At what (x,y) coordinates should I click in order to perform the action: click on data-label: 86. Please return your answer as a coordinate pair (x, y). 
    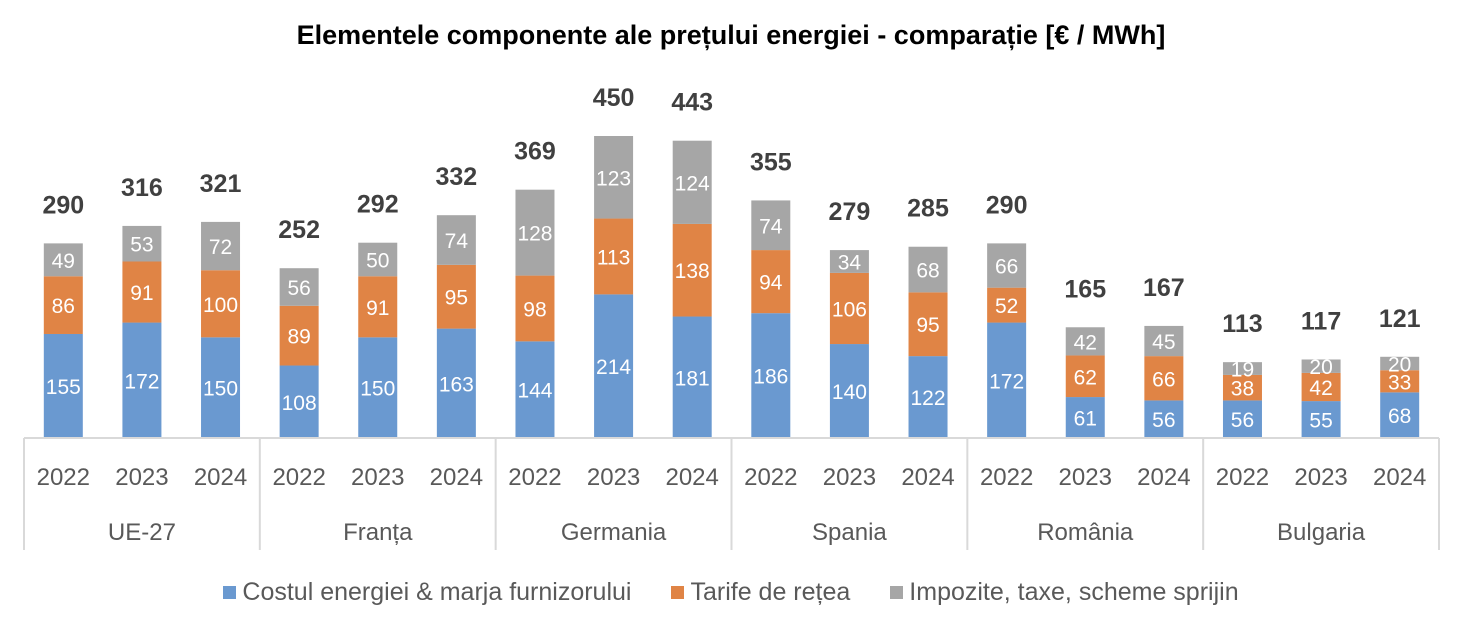
    Looking at the image, I should click on (63, 306).